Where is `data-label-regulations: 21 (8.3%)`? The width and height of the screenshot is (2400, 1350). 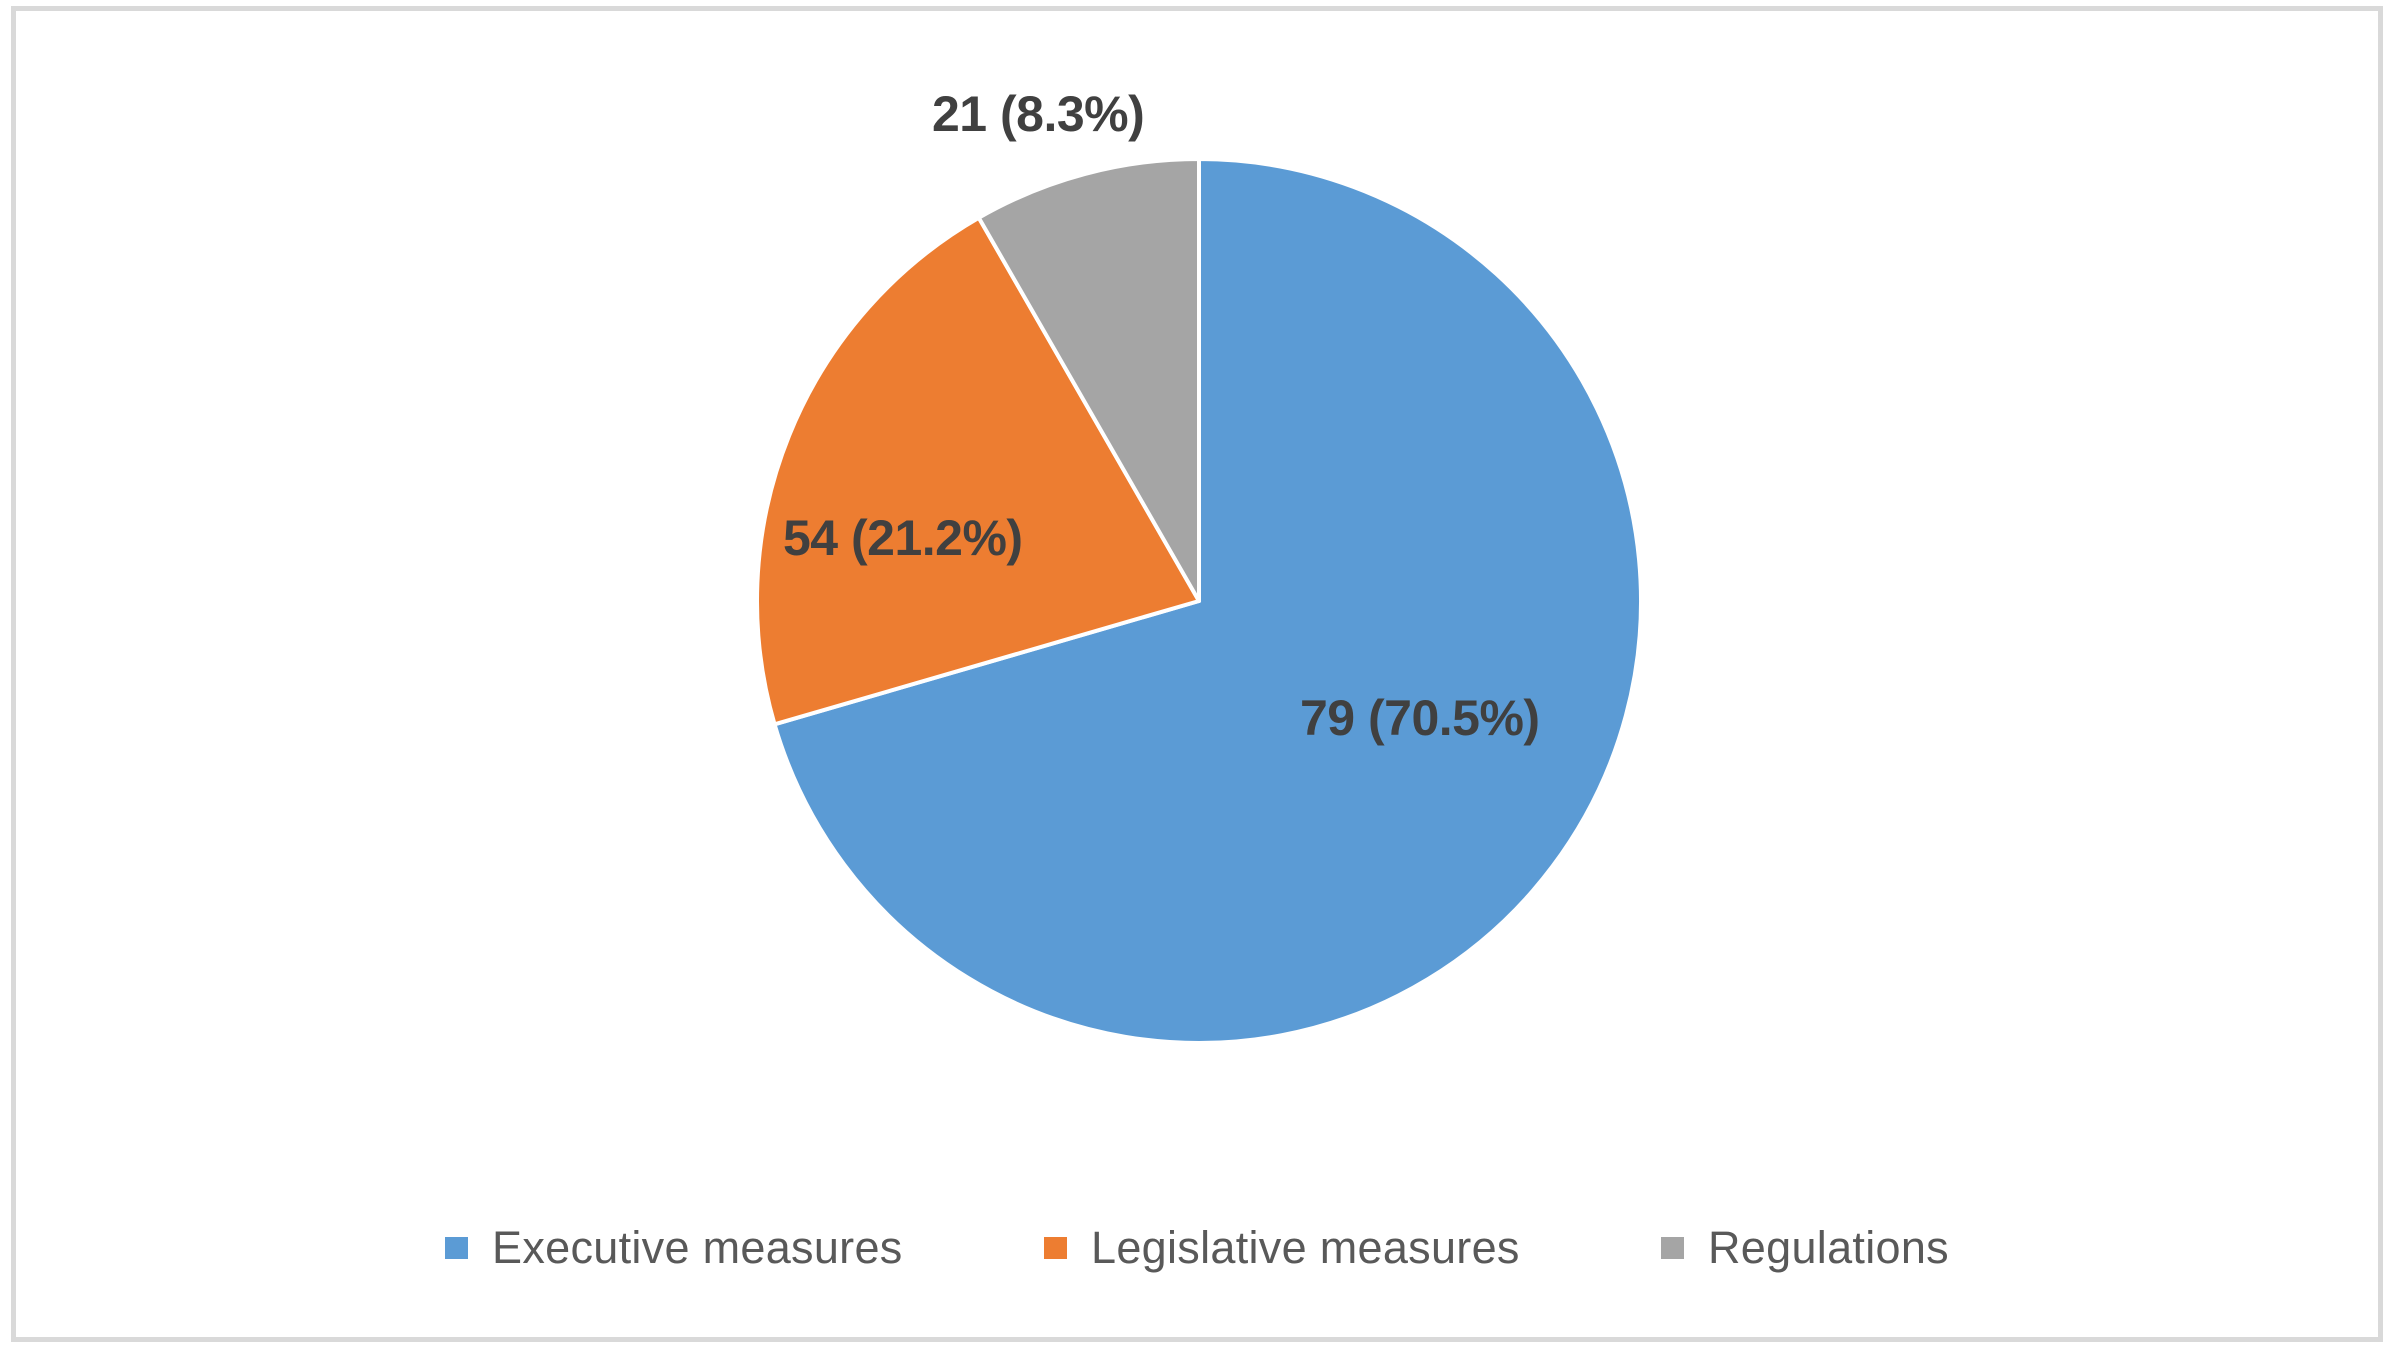 data-label-regulations: 21 (8.3%) is located at coordinates (1038, 114).